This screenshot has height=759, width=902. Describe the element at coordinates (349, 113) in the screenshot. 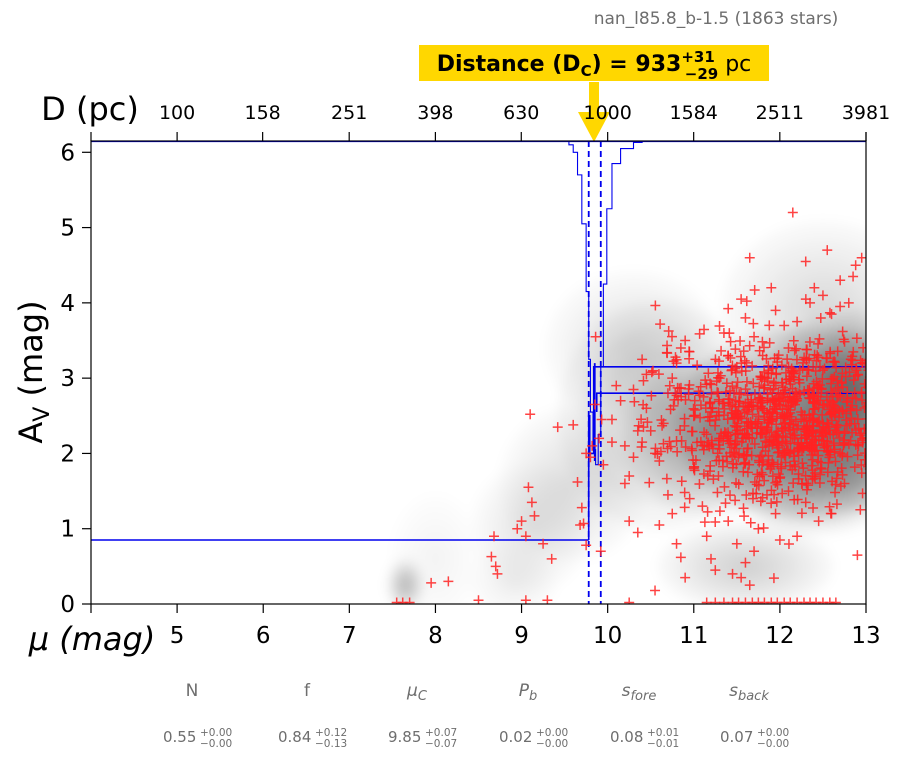

I see `top-tick-label: 251` at that location.